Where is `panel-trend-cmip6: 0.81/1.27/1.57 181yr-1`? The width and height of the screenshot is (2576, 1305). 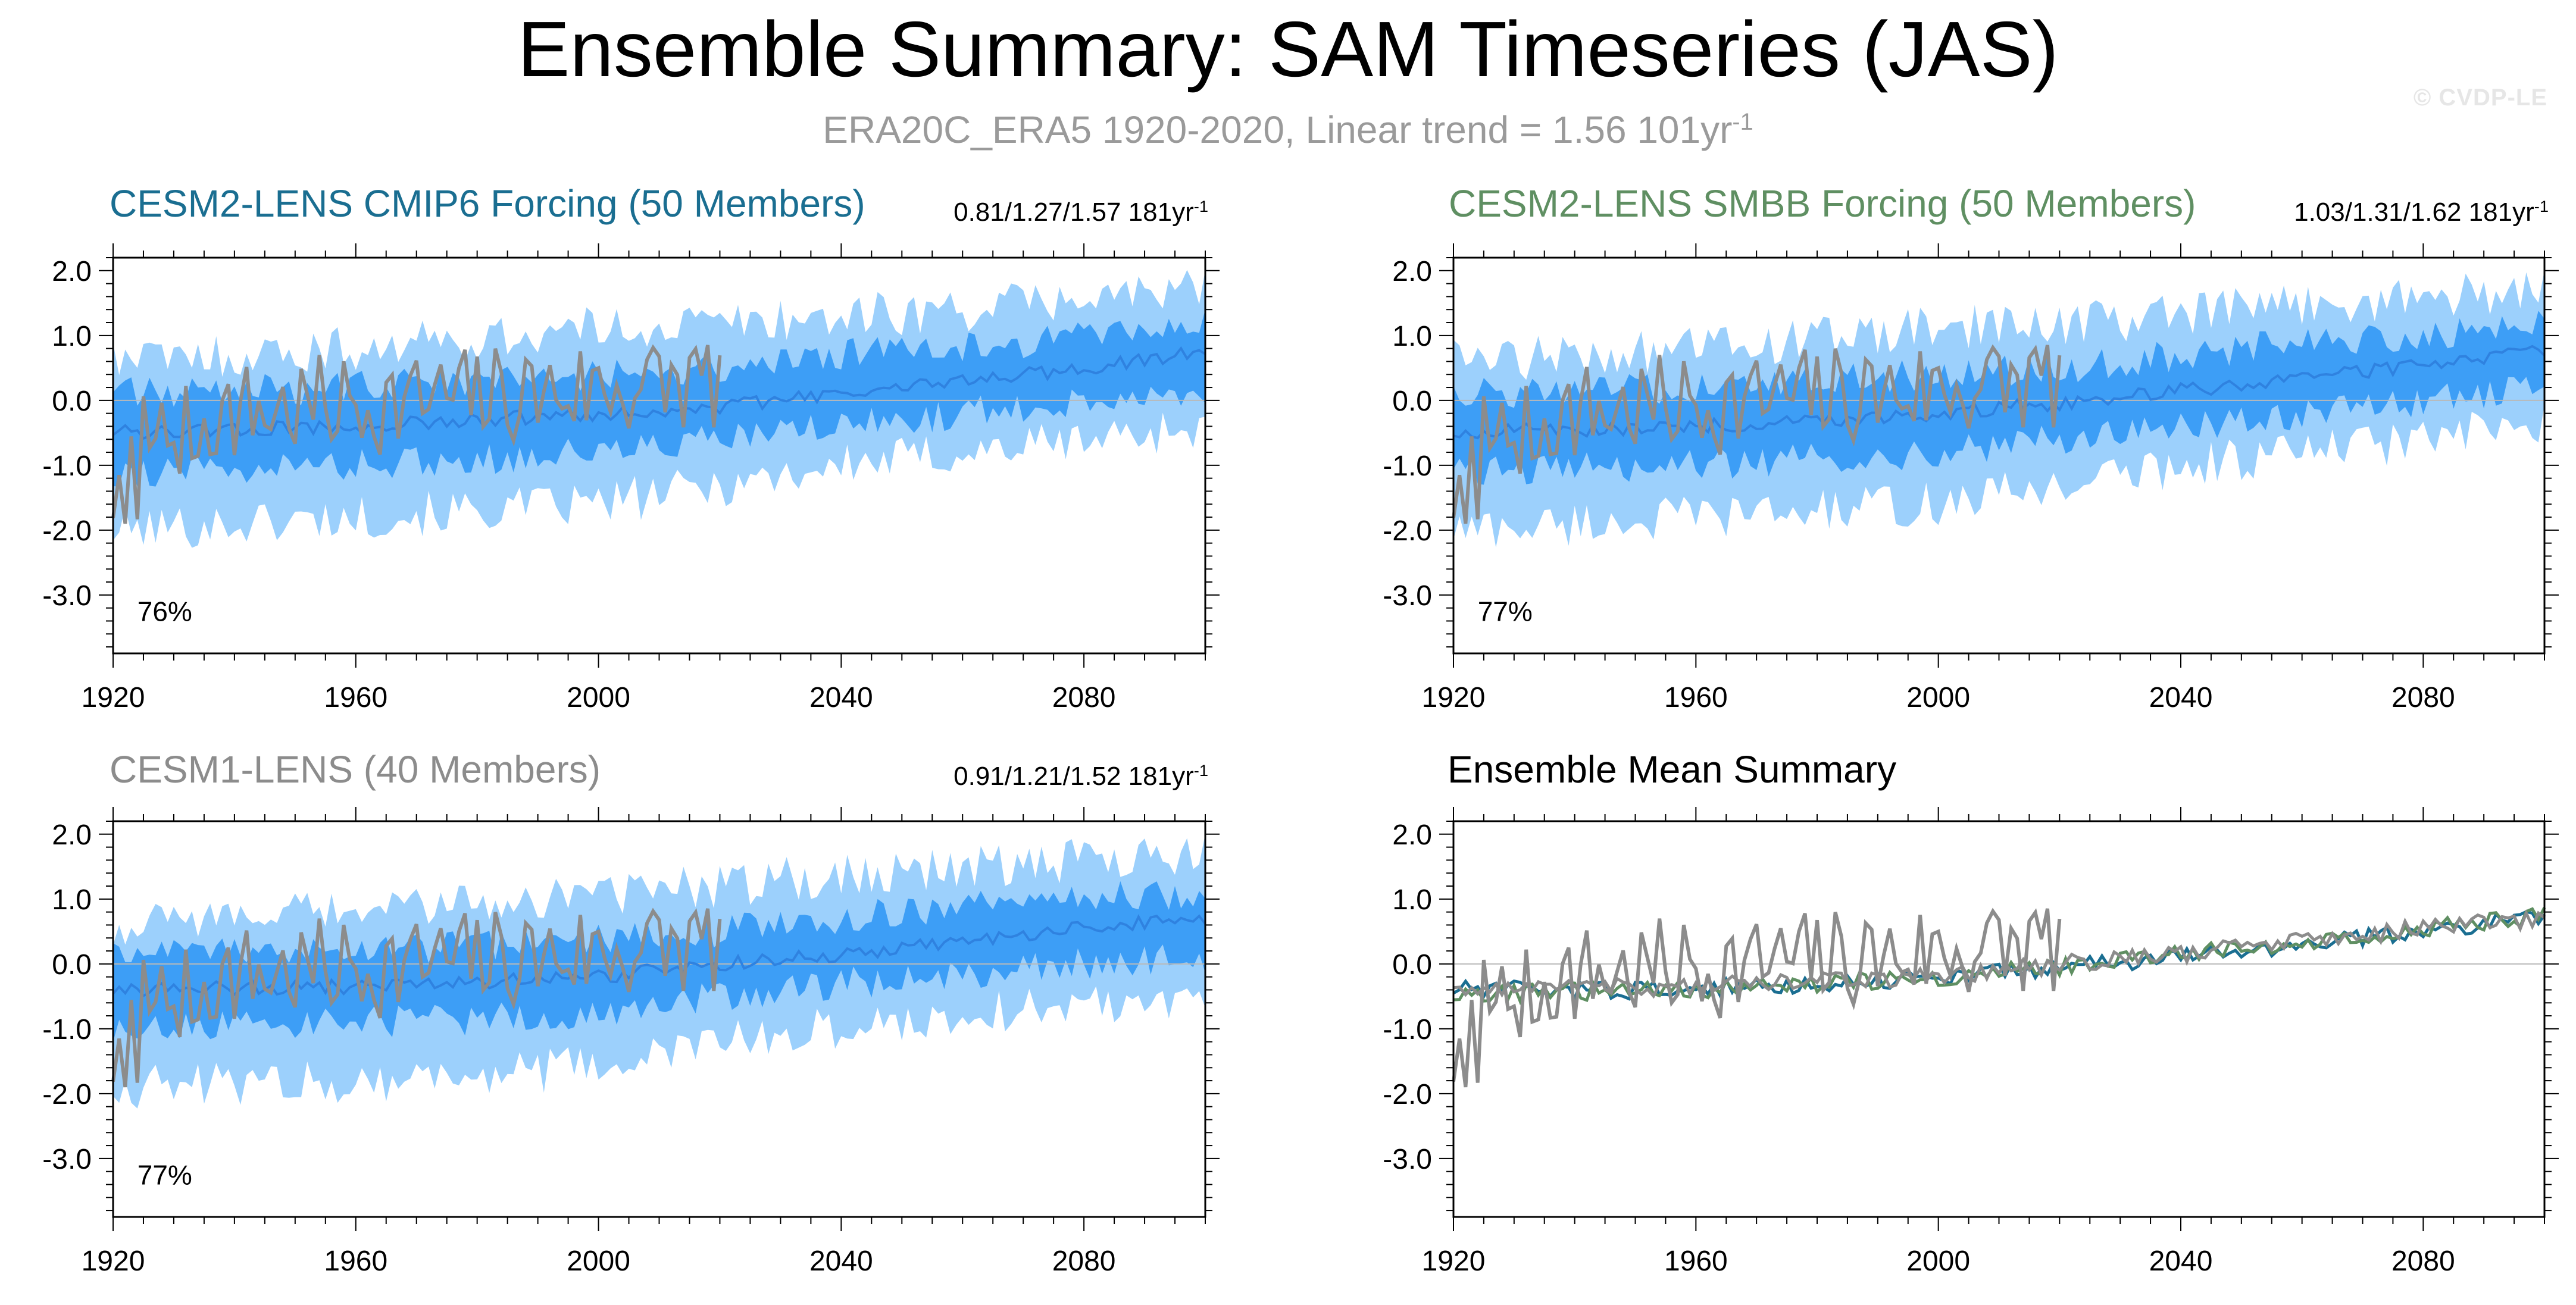 panel-trend-cmip6: 0.81/1.27/1.57 181yr-1 is located at coordinates (1000, 209).